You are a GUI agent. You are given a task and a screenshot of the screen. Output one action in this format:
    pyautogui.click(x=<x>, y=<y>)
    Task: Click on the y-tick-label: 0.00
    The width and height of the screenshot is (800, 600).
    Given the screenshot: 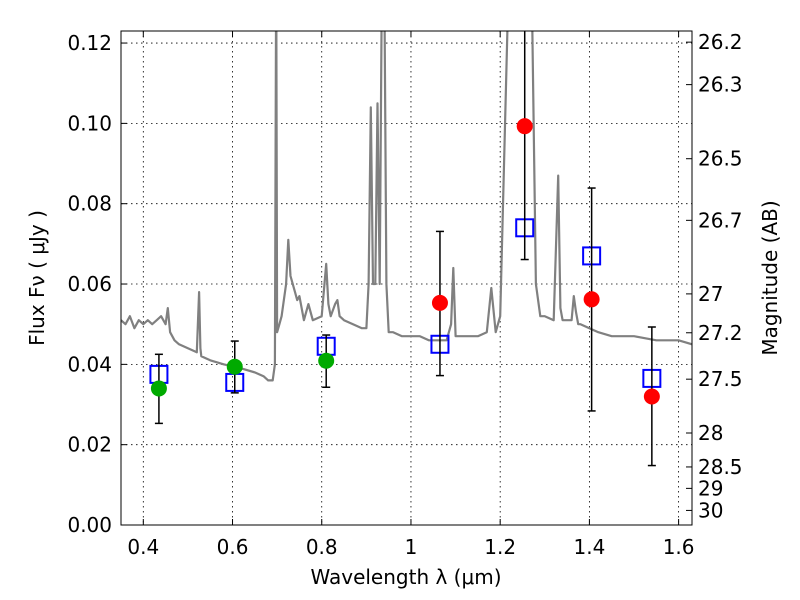 What is the action you would take?
    pyautogui.click(x=89, y=525)
    